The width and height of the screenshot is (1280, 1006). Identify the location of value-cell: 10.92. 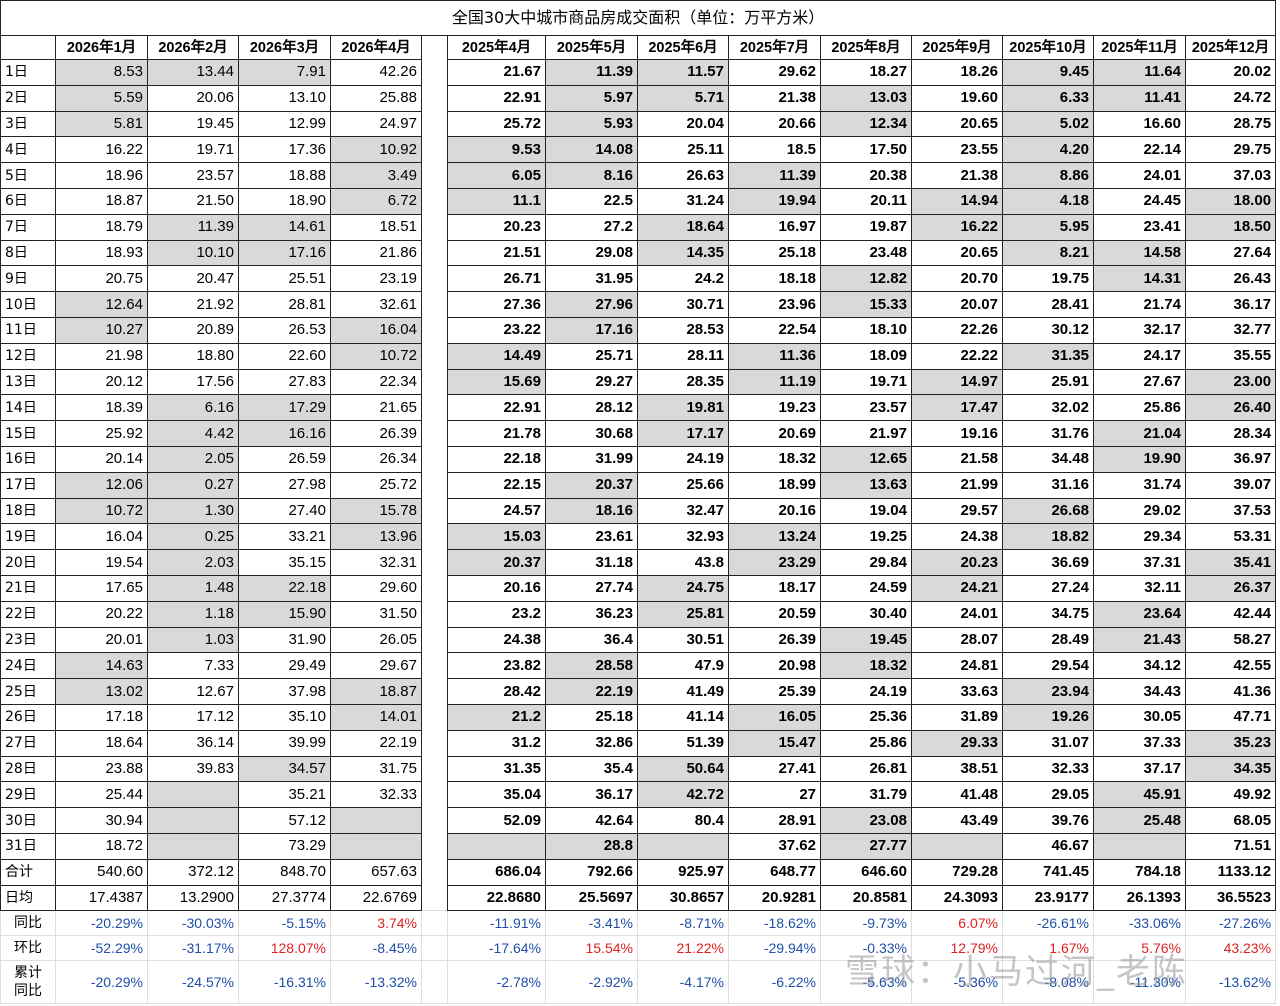
(376, 150).